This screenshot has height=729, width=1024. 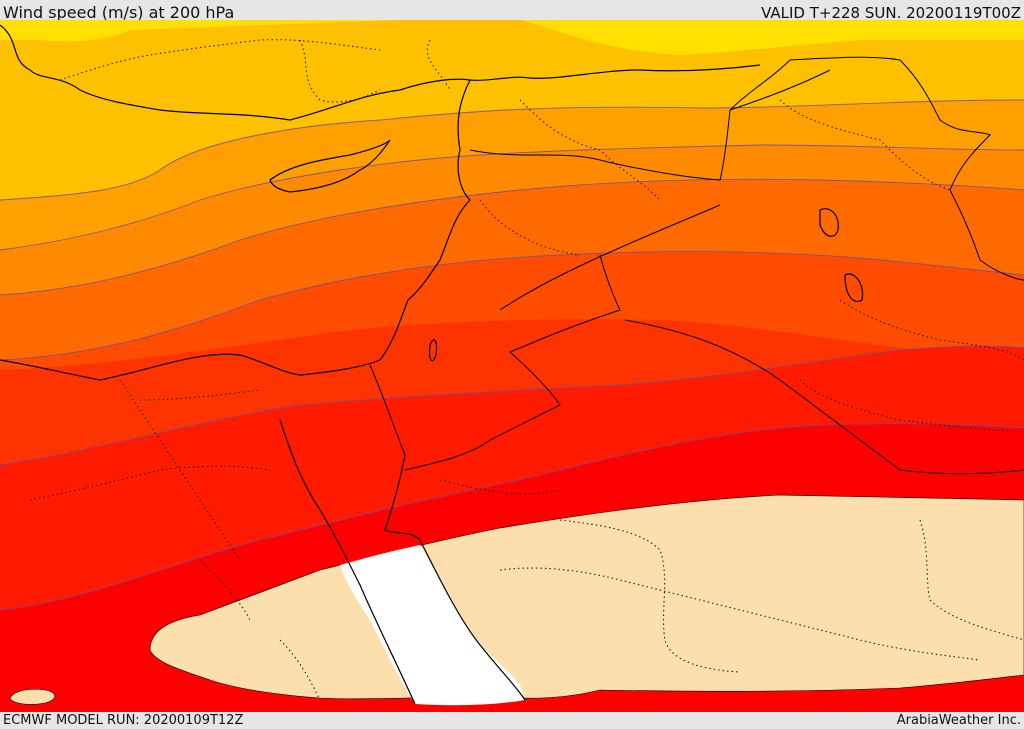 What do you see at coordinates (190, 367) in the screenshot?
I see `egypt-north-coast` at bounding box center [190, 367].